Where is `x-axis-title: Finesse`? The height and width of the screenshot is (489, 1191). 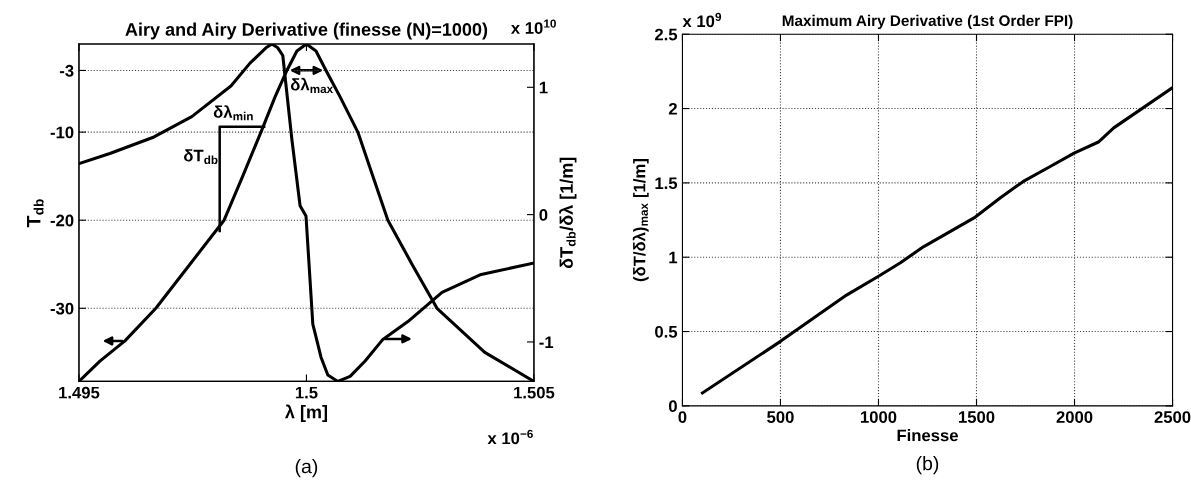 x-axis-title: Finesse is located at coordinates (927, 435).